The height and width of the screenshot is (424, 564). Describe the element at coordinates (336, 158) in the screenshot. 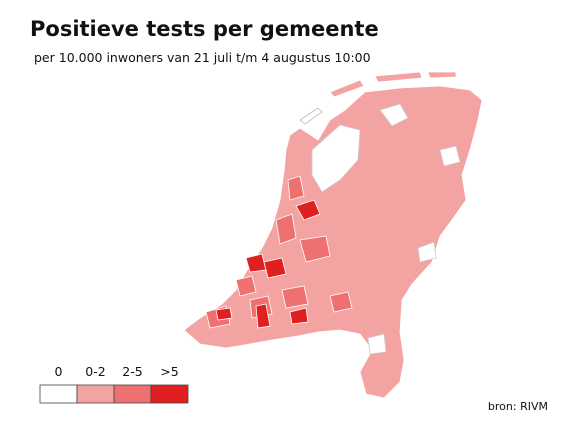

I see `lake` at that location.